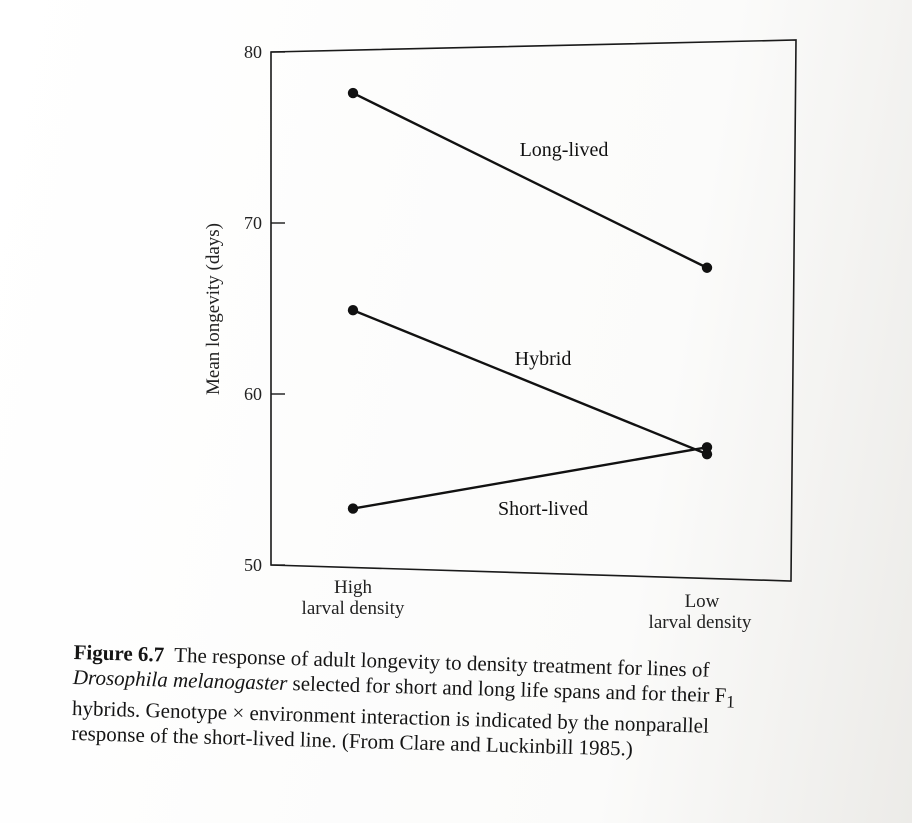 The height and width of the screenshot is (823, 912). What do you see at coordinates (530, 180) in the screenshot?
I see `series-line-long-lived` at bounding box center [530, 180].